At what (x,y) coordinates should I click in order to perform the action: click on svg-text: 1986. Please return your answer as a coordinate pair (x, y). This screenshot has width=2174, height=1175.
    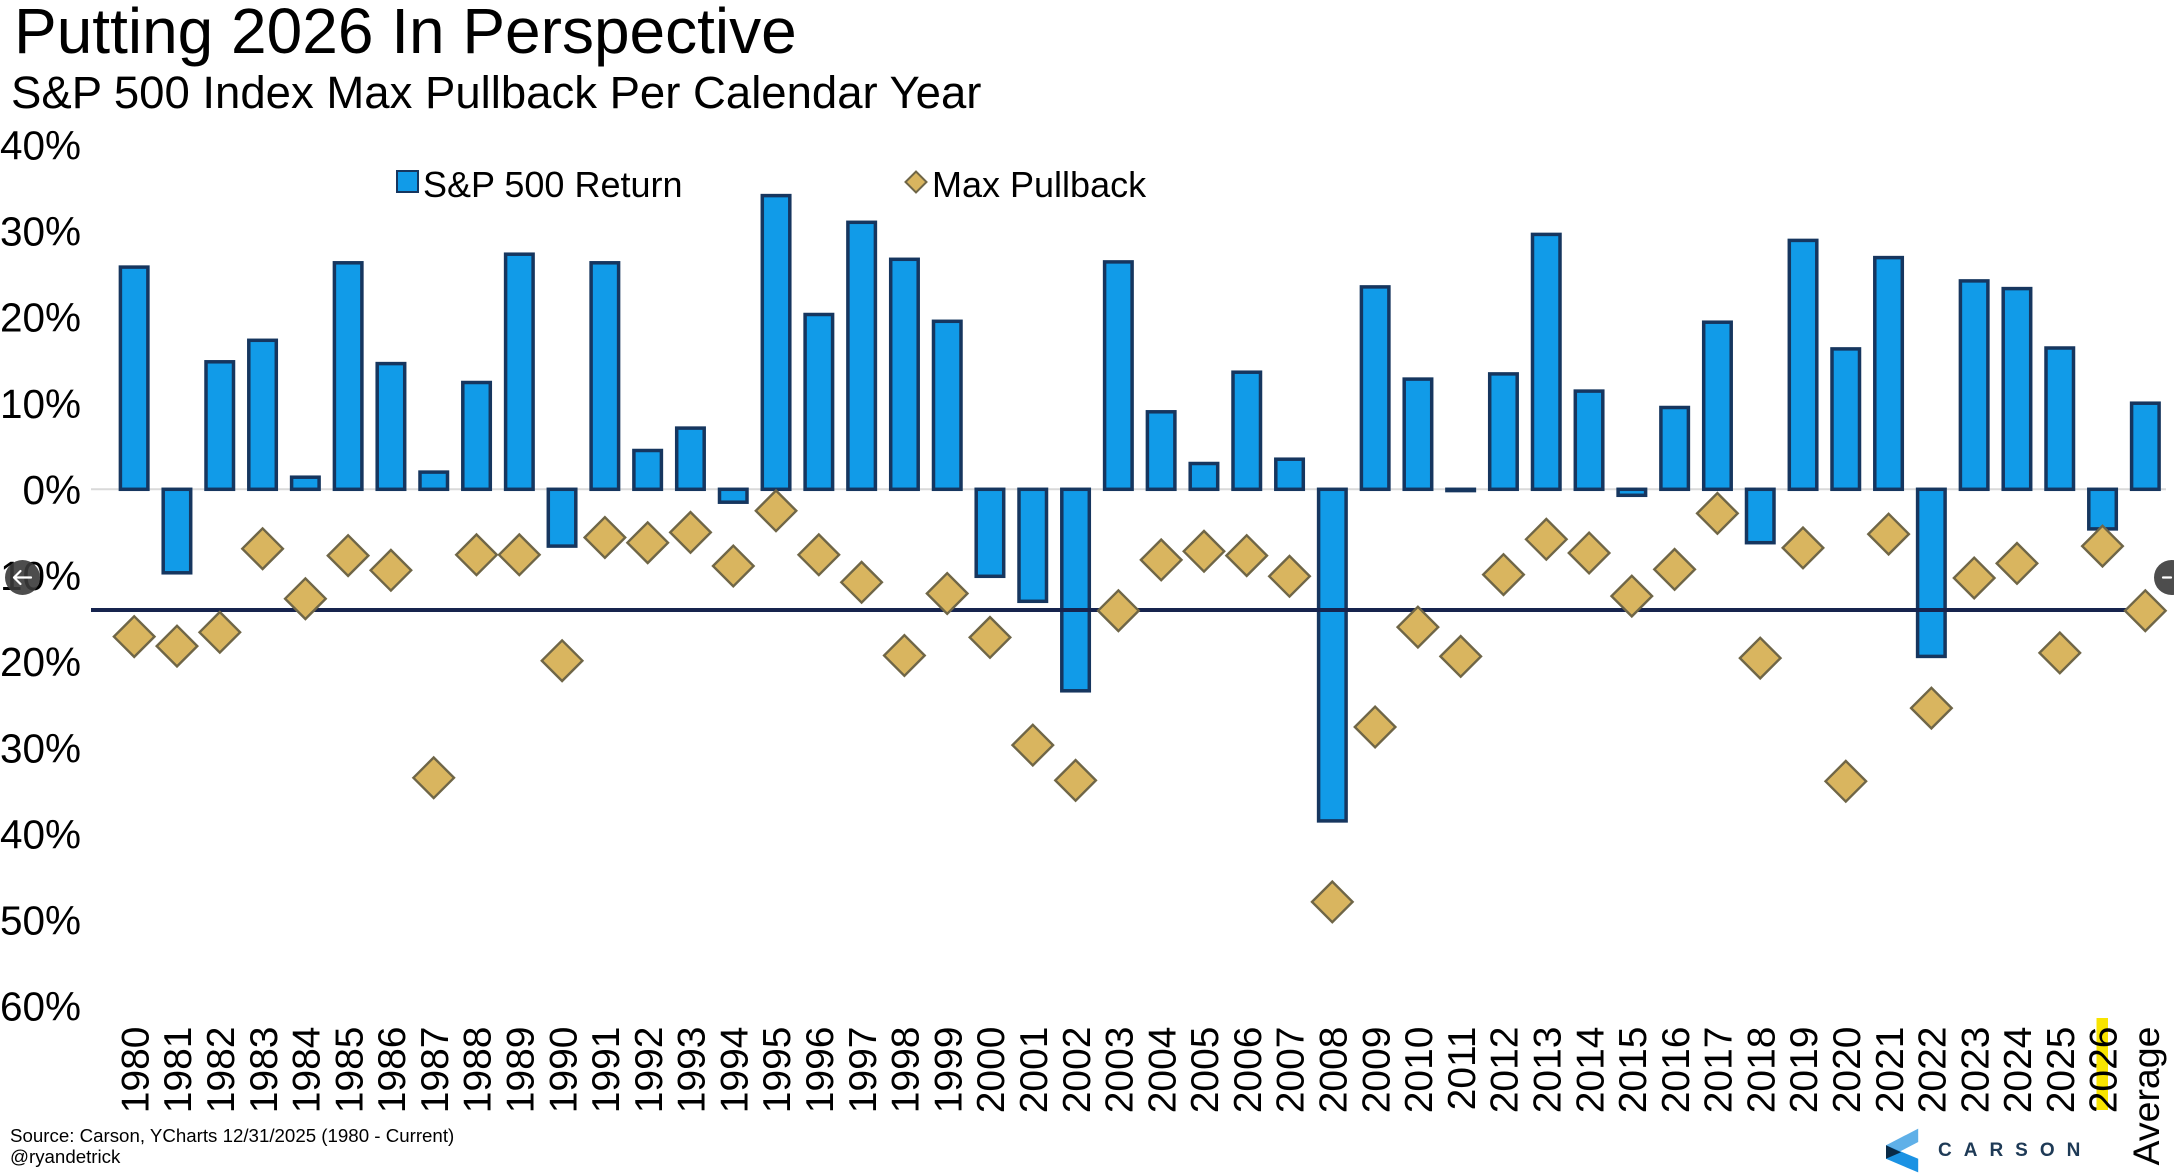
    Looking at the image, I should click on (392, 1070).